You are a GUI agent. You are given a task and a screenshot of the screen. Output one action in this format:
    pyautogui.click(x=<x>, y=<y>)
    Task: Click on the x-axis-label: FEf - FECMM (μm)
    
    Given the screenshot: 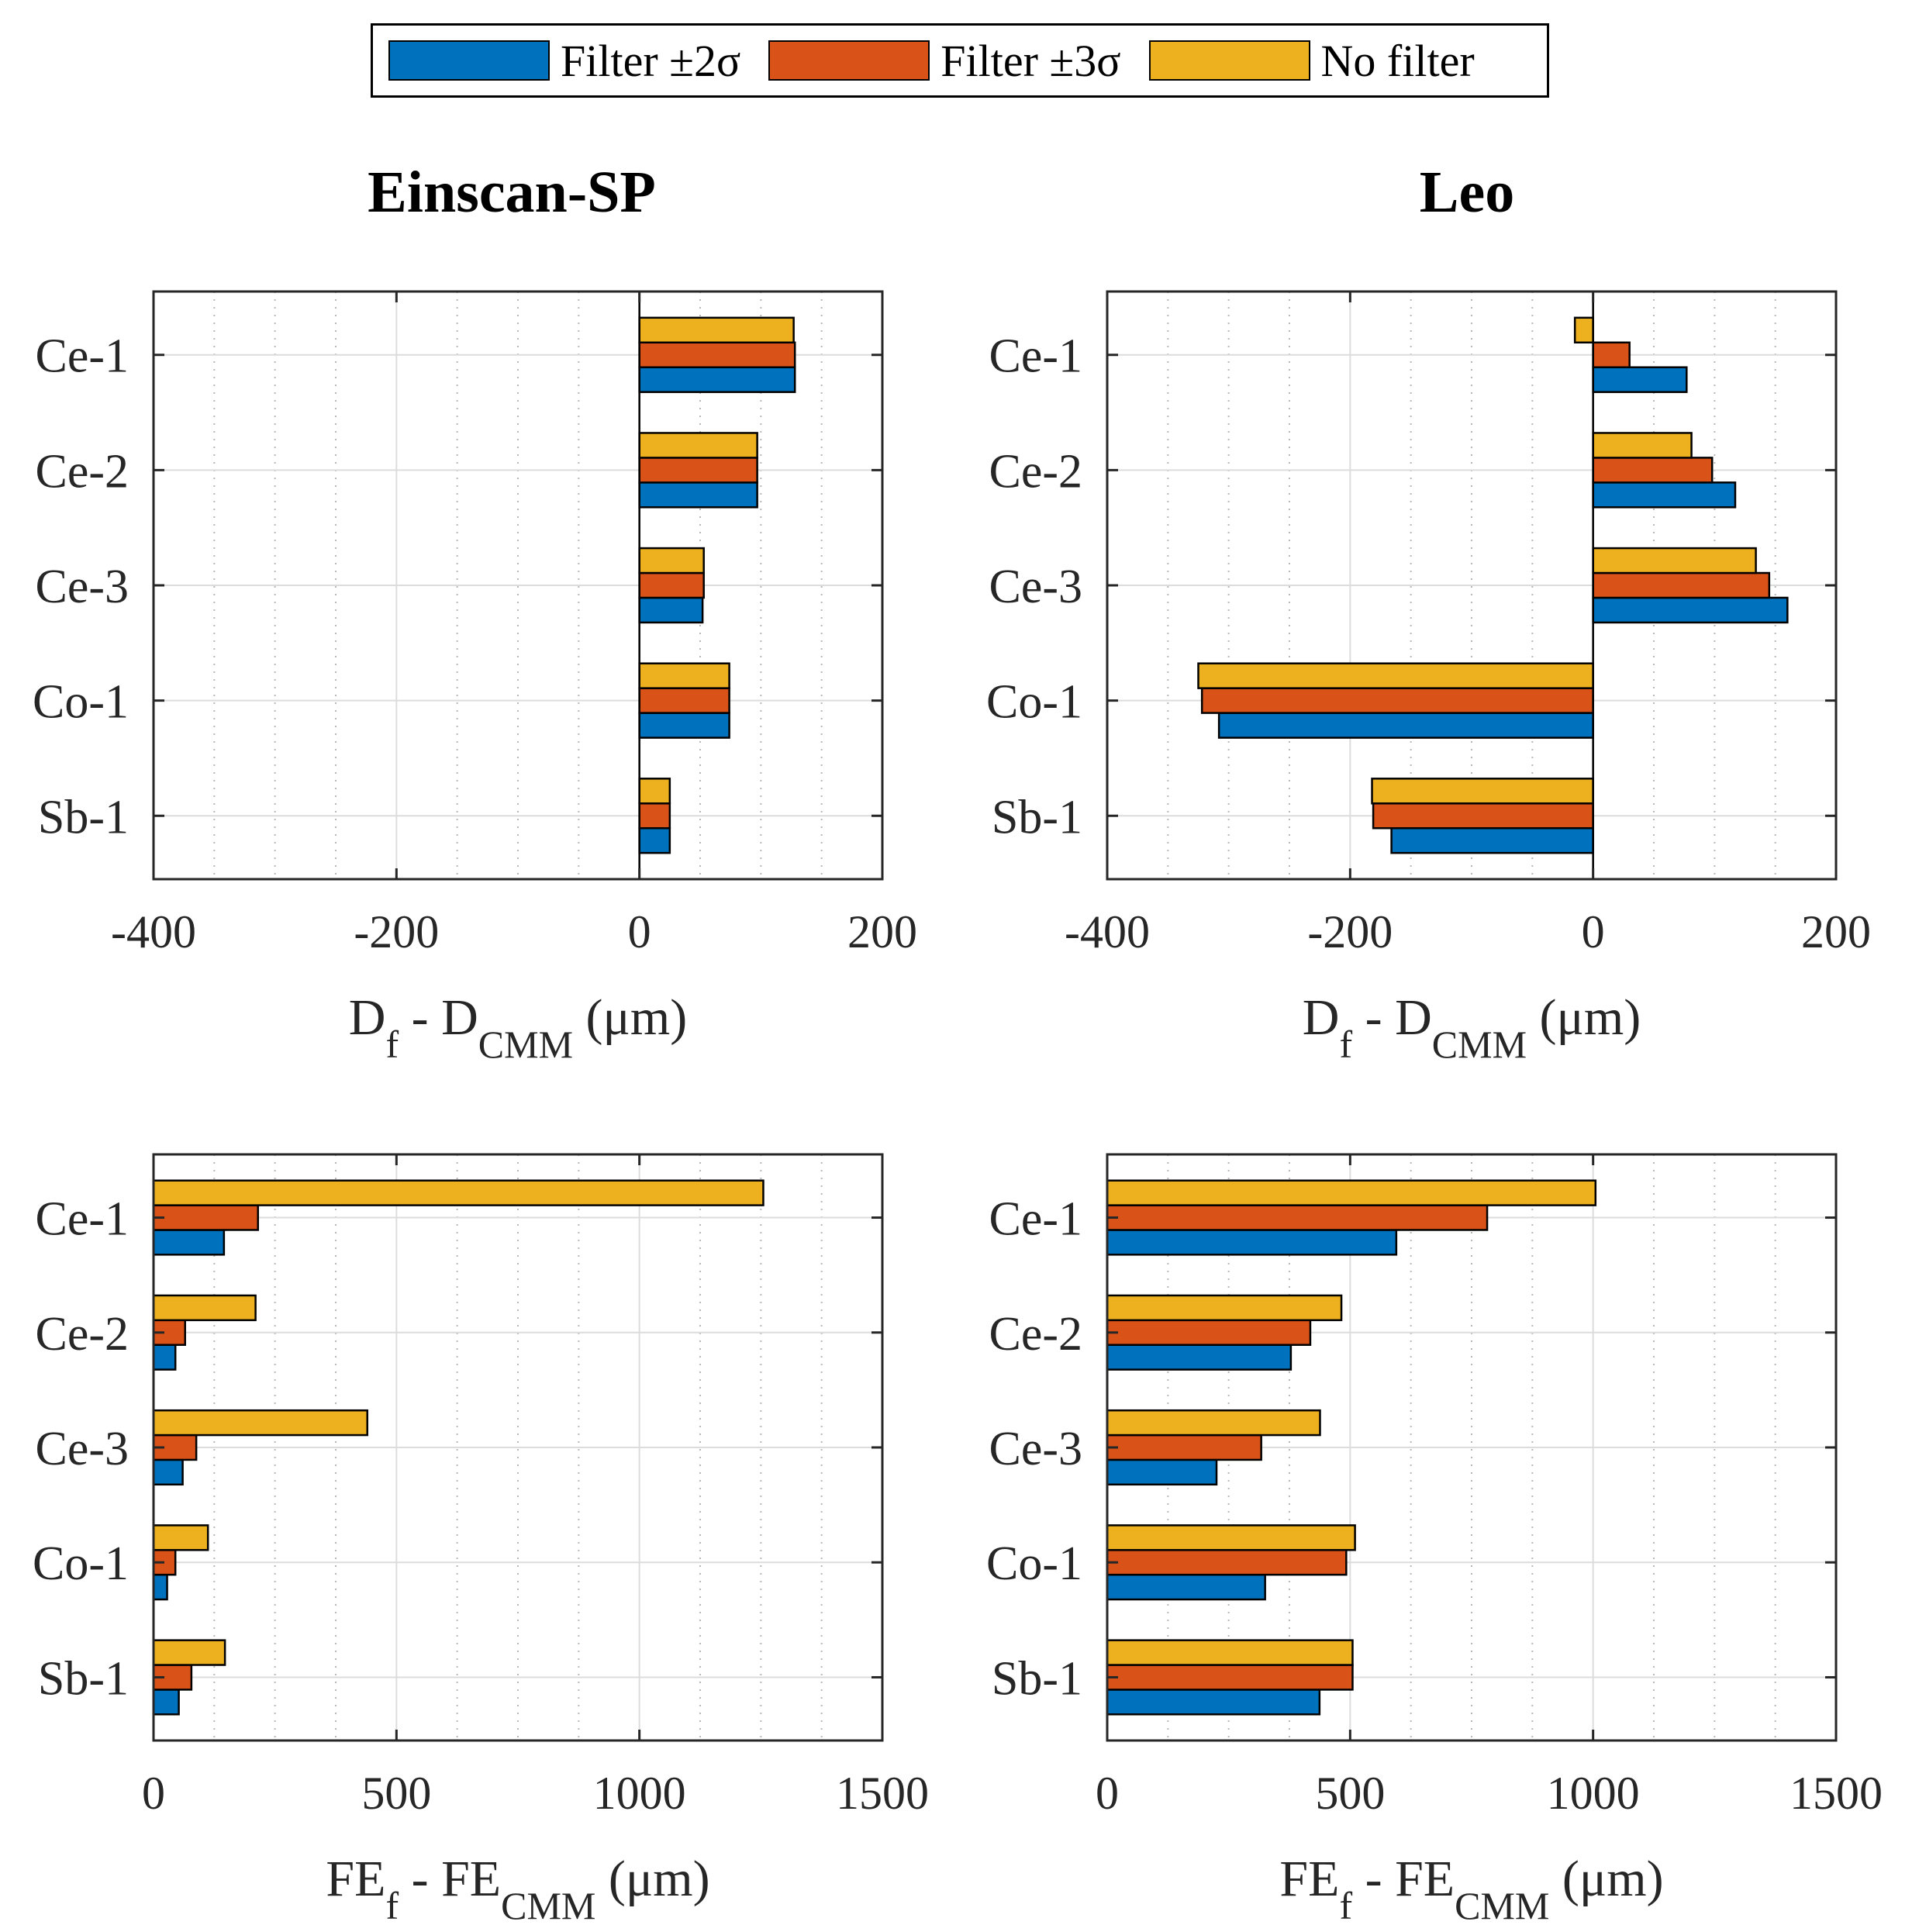 What is the action you would take?
    pyautogui.click(x=1471, y=1889)
    